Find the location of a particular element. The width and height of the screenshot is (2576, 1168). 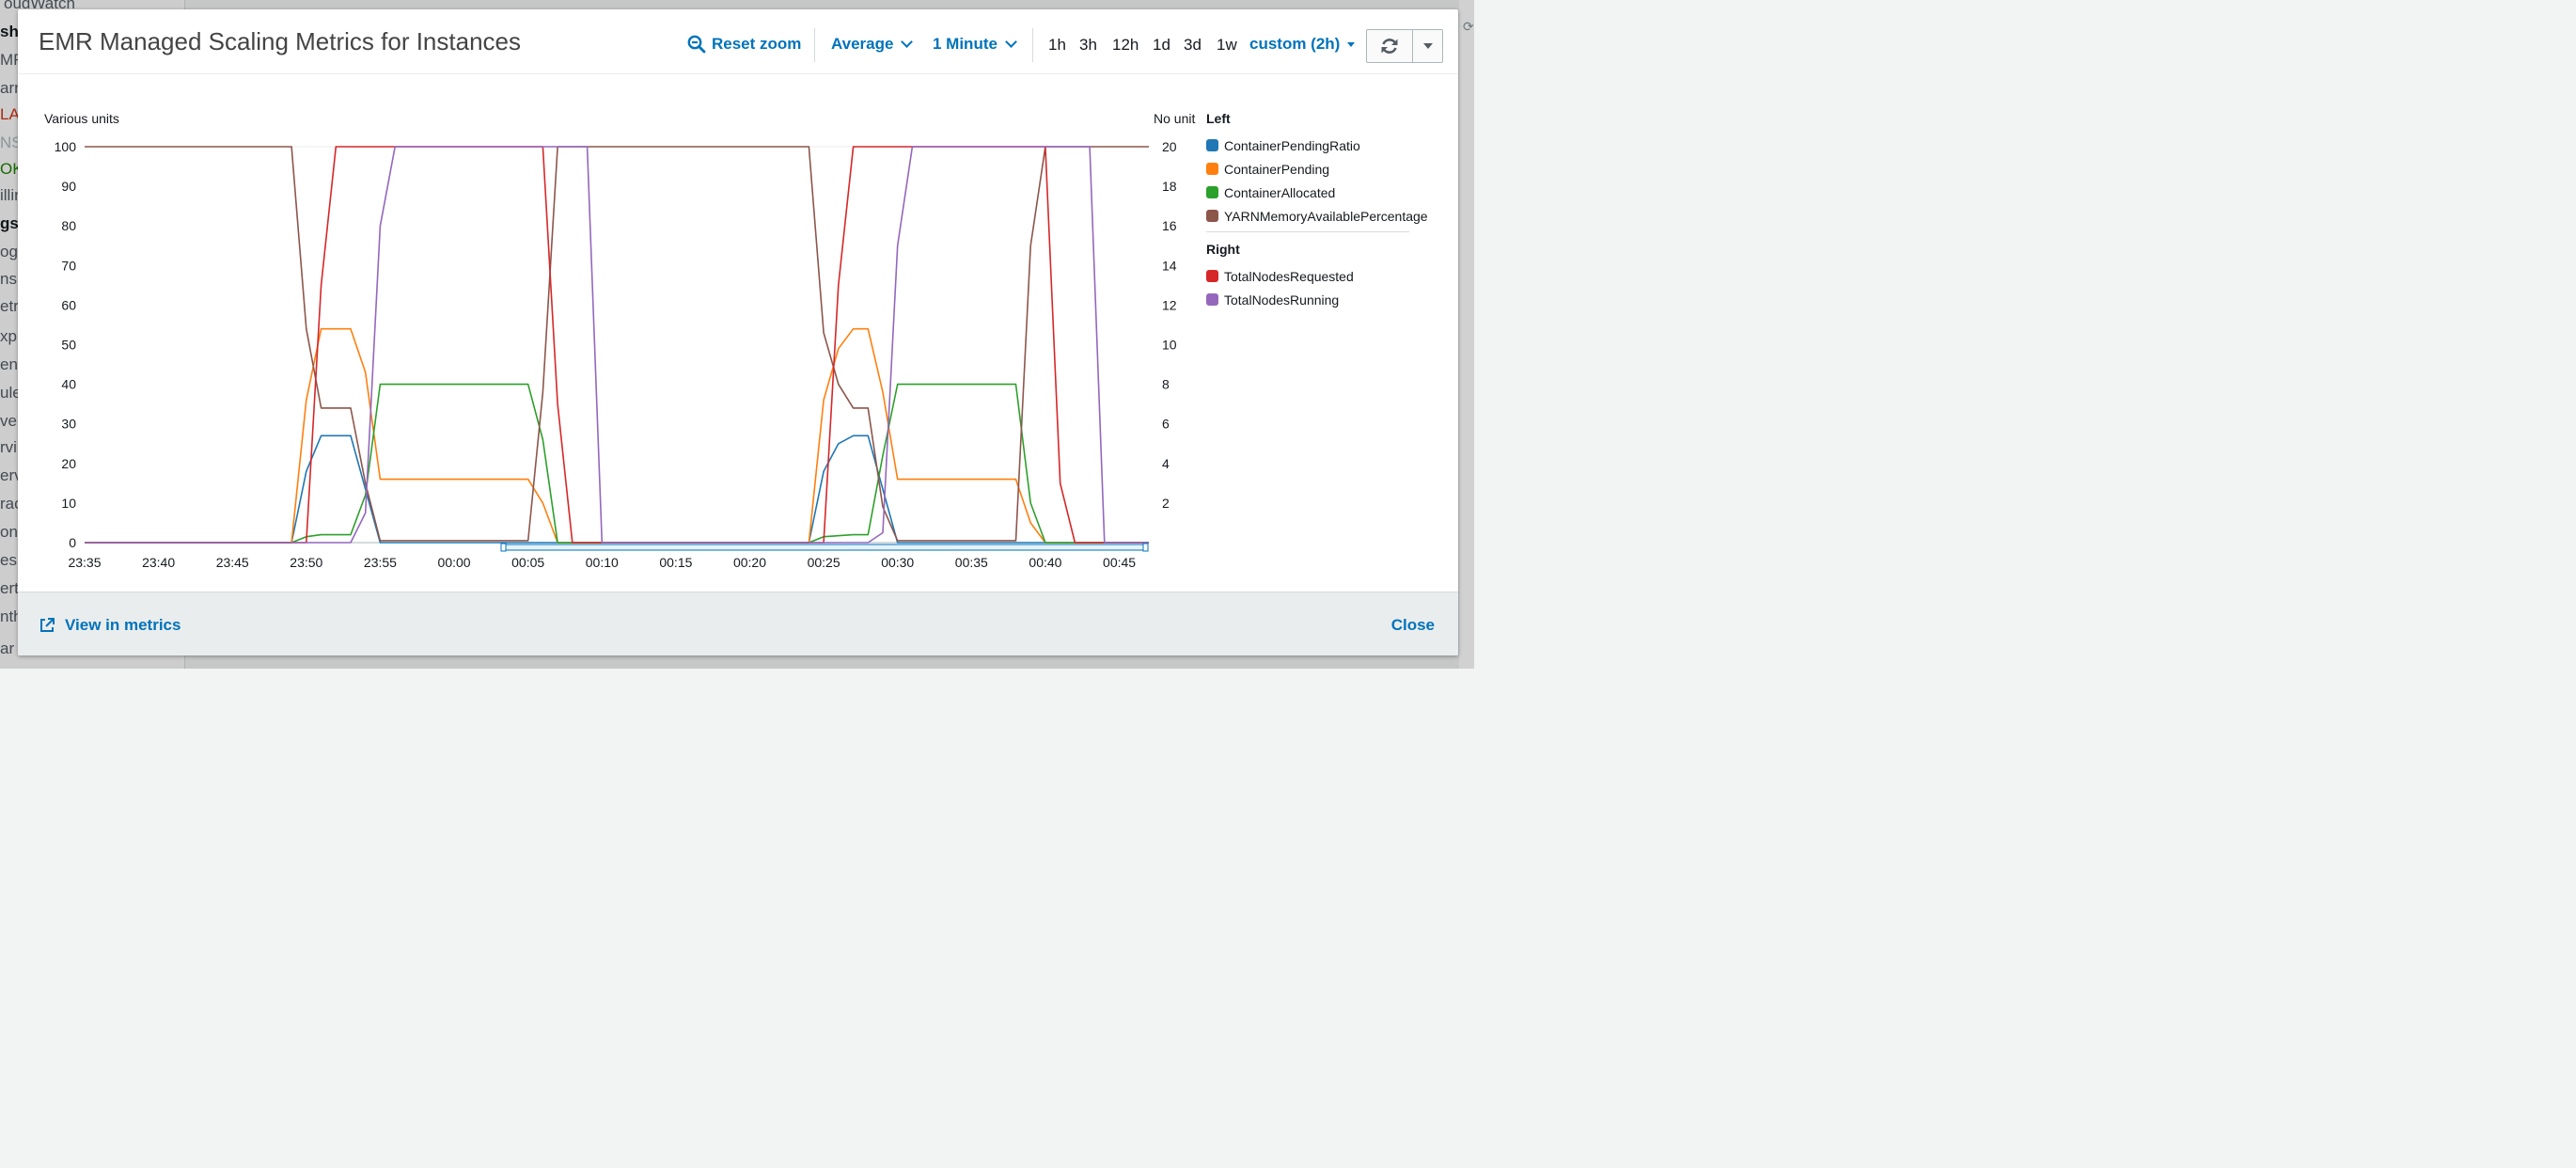

series-line-TotalNodesRequested is located at coordinates (617, 345).